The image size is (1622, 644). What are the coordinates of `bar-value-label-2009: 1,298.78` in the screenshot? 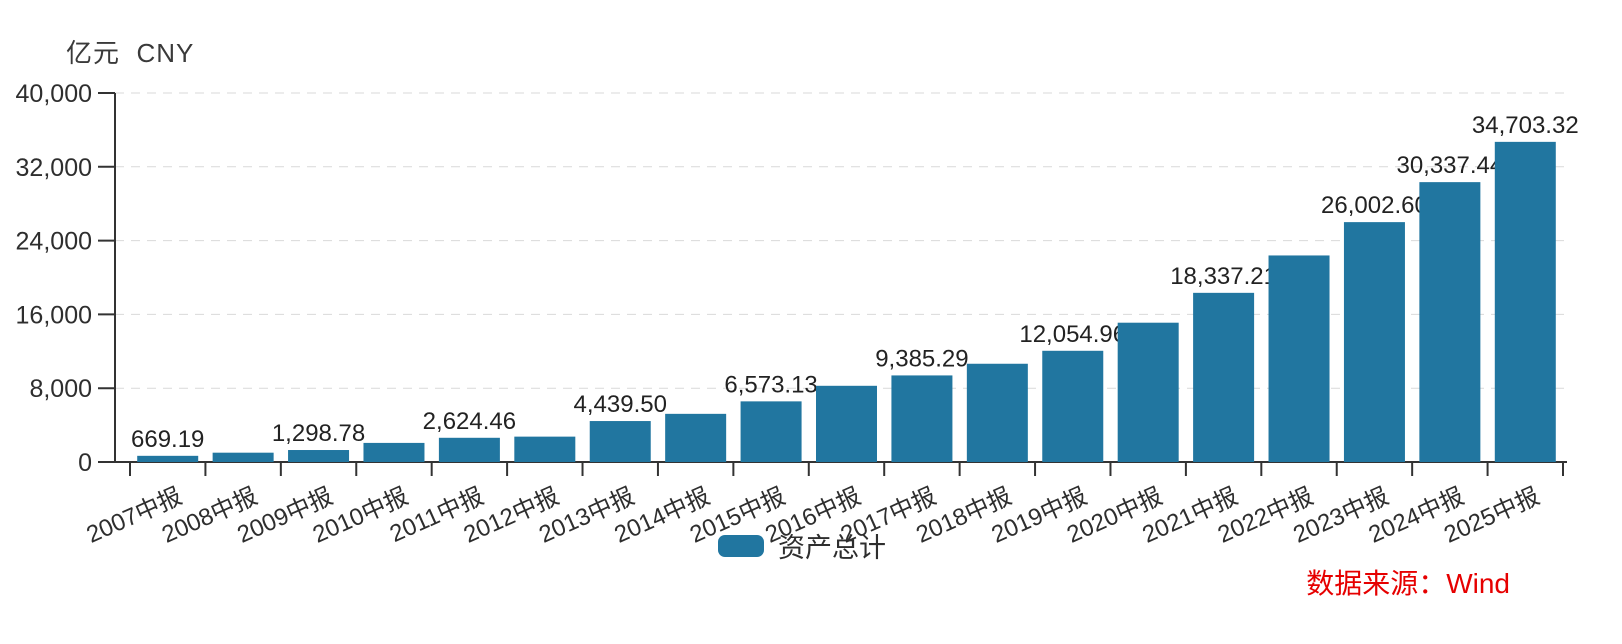 It's located at (318, 433).